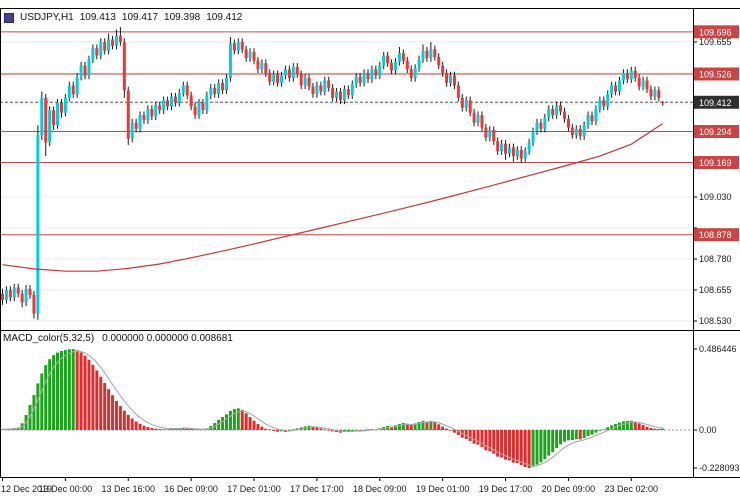 The image size is (740, 500). I want to click on price-tick-label: 108.780, so click(715, 259).